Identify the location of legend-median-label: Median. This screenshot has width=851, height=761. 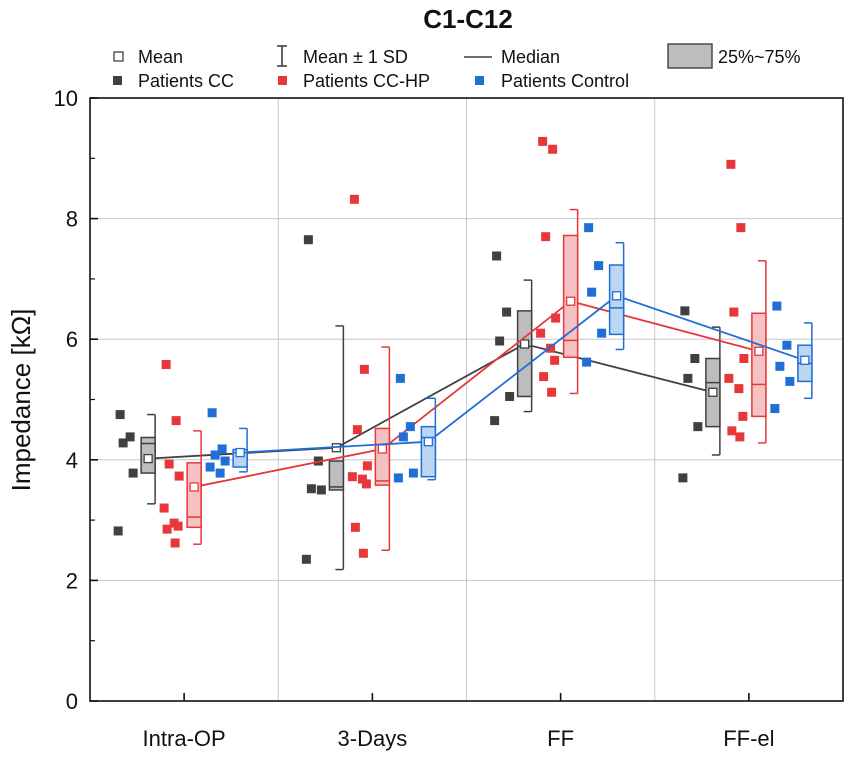
(530, 57).